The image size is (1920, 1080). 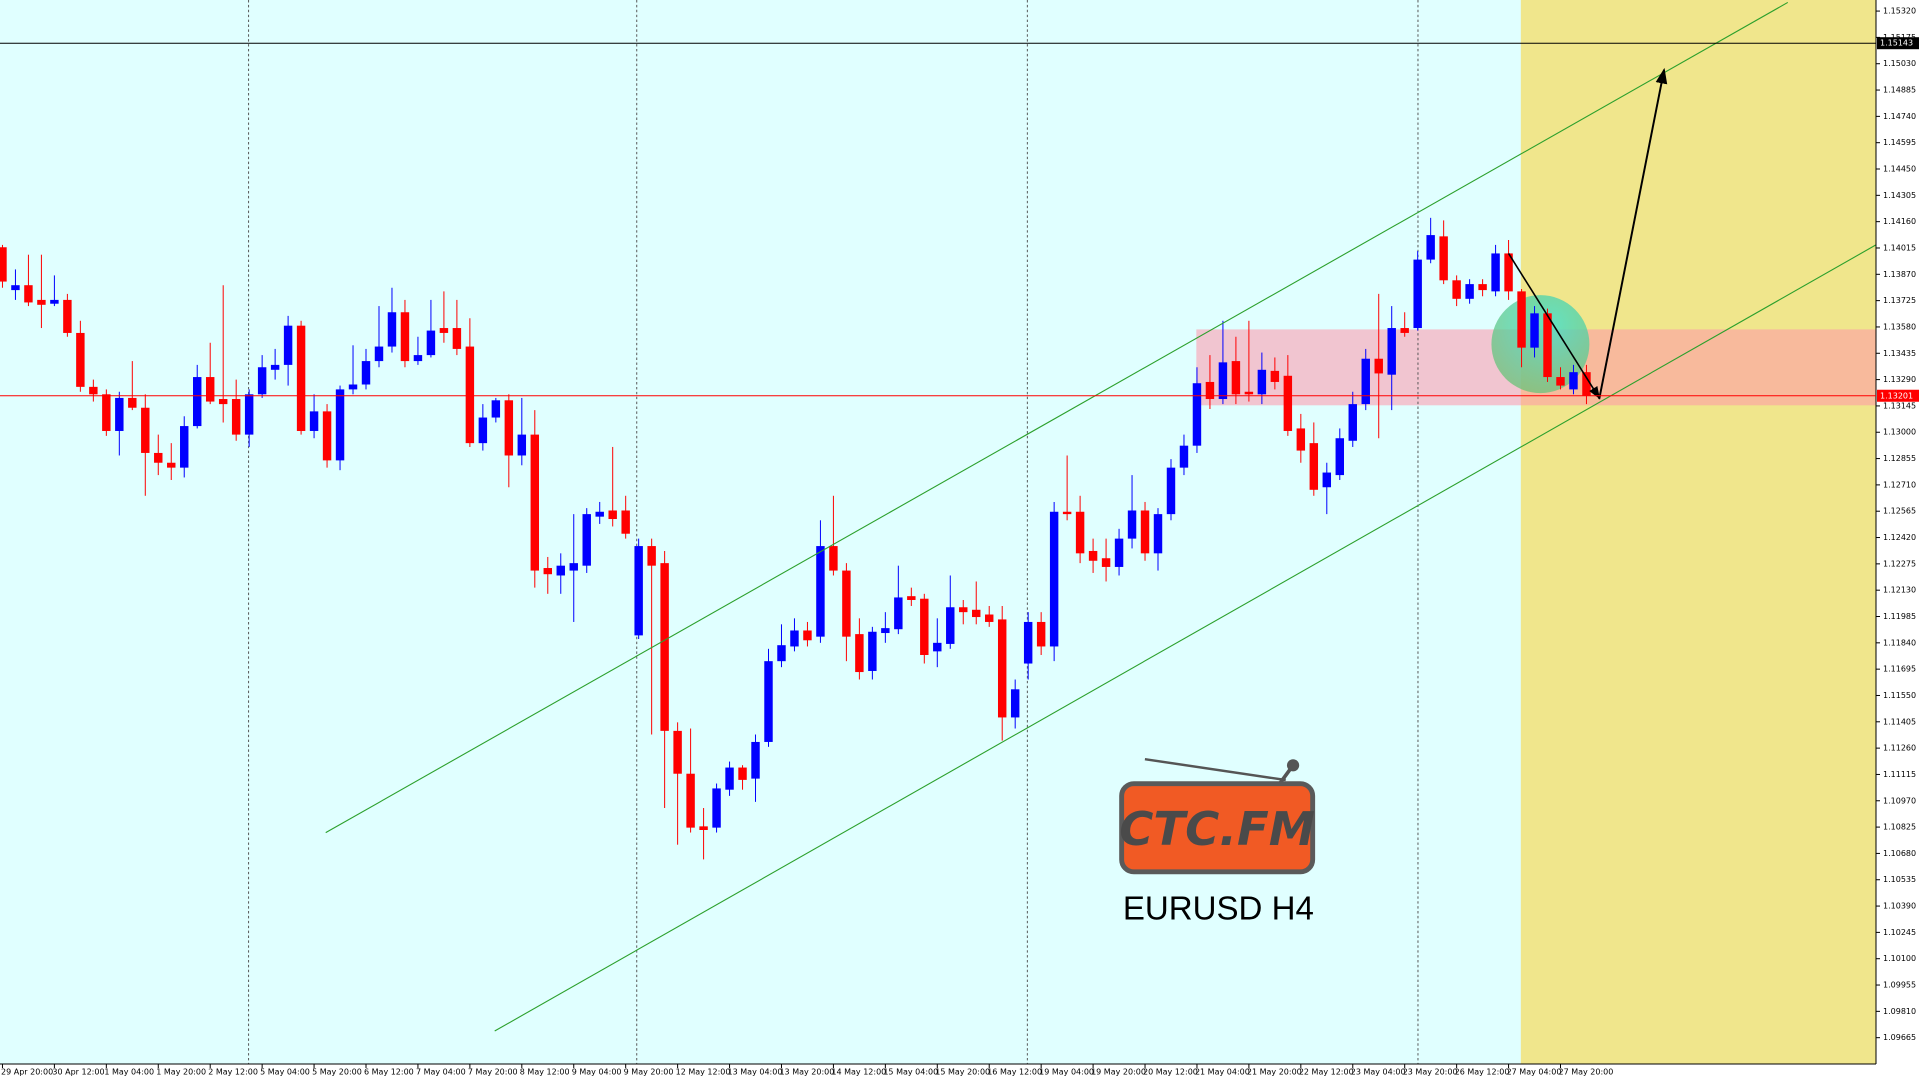 What do you see at coordinates (1430, 1072) in the screenshot?
I see `x-tick-label: 23 May 20:00` at bounding box center [1430, 1072].